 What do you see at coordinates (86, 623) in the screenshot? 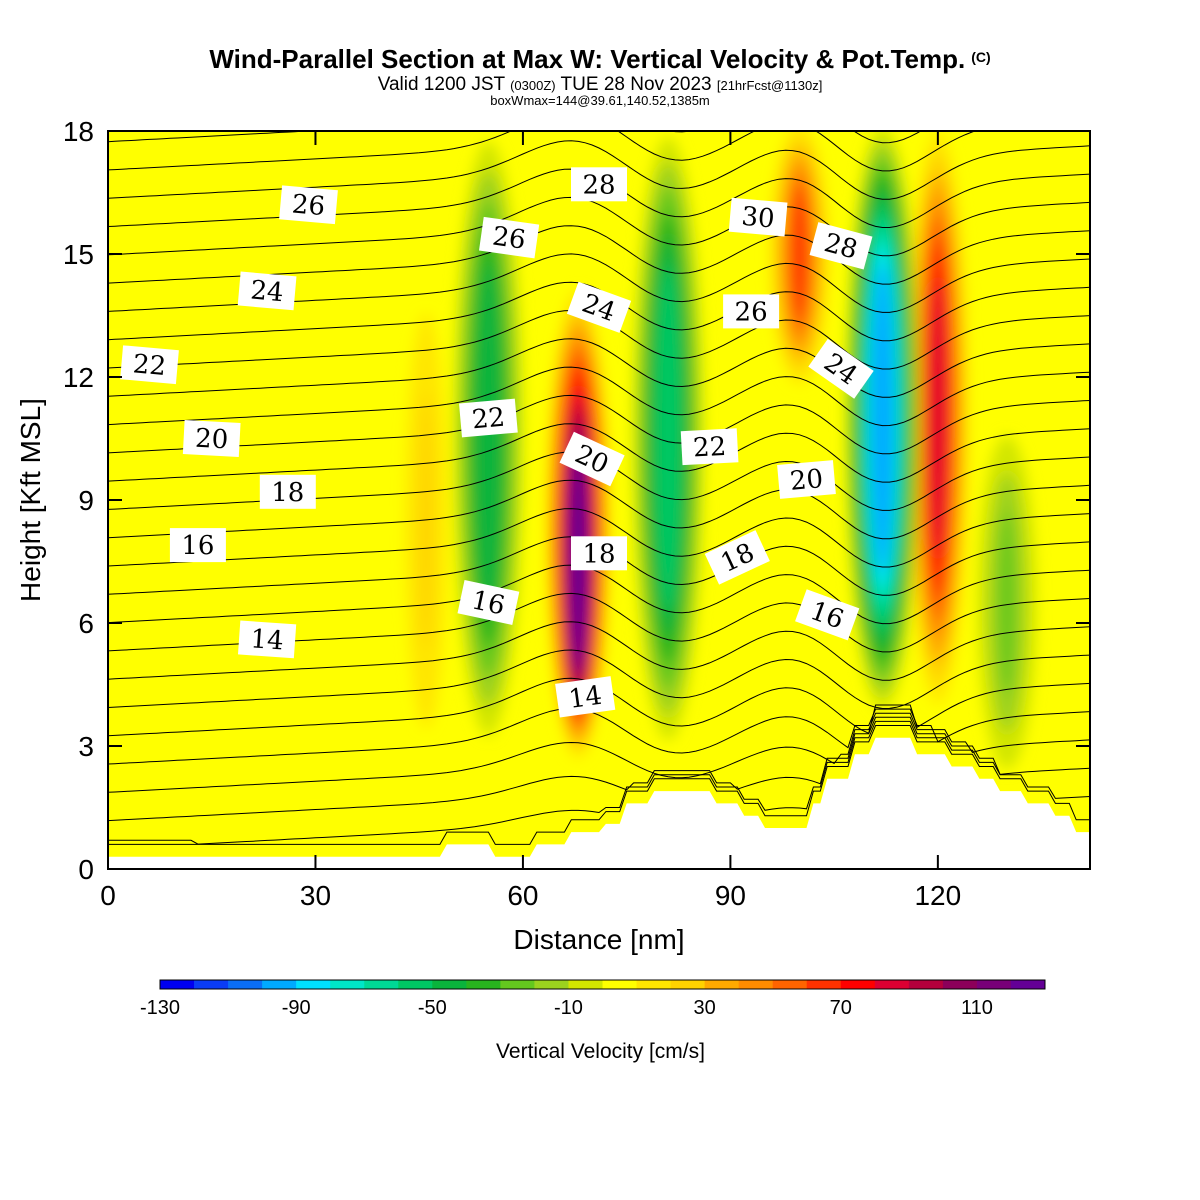
I see `y-tick-label: 6` at bounding box center [86, 623].